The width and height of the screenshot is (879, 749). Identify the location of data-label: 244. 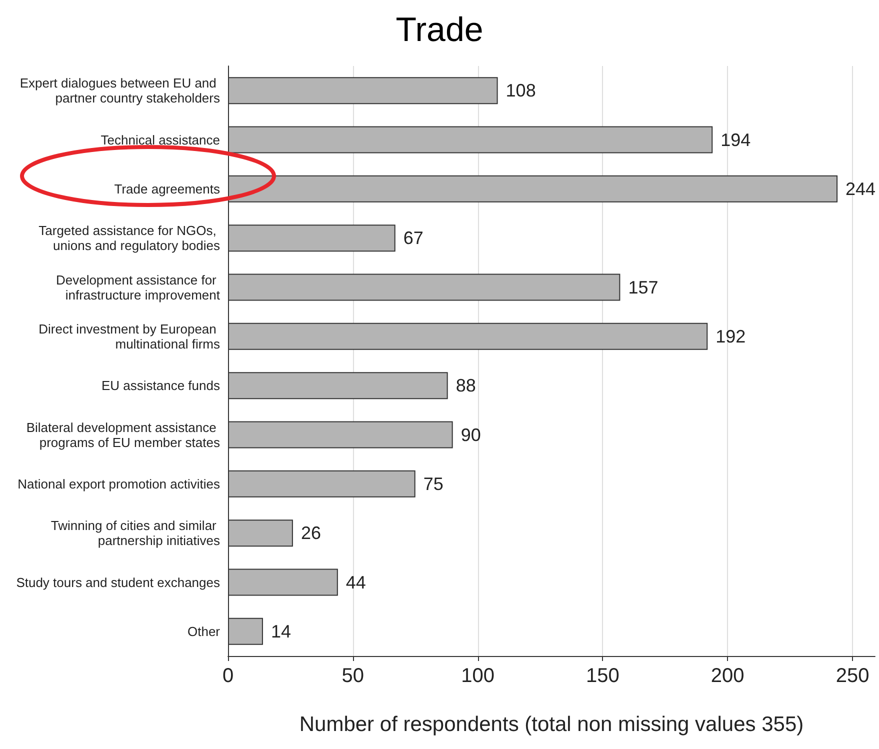
(861, 188).